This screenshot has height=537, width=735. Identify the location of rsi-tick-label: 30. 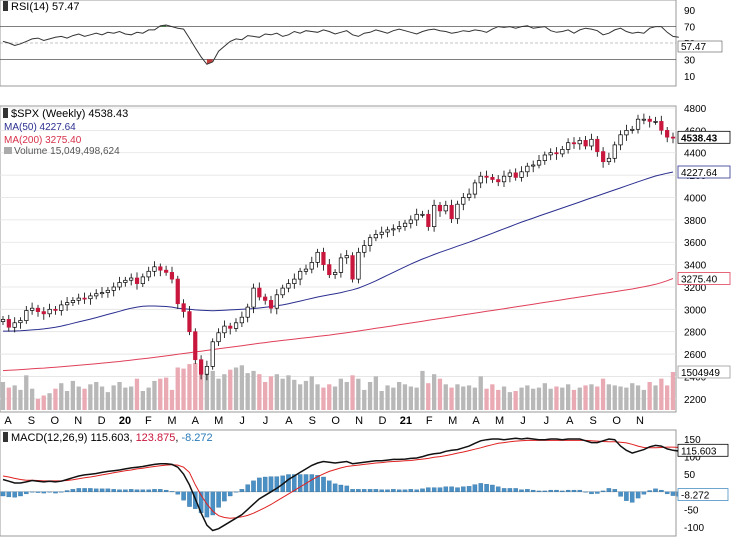
(690, 60).